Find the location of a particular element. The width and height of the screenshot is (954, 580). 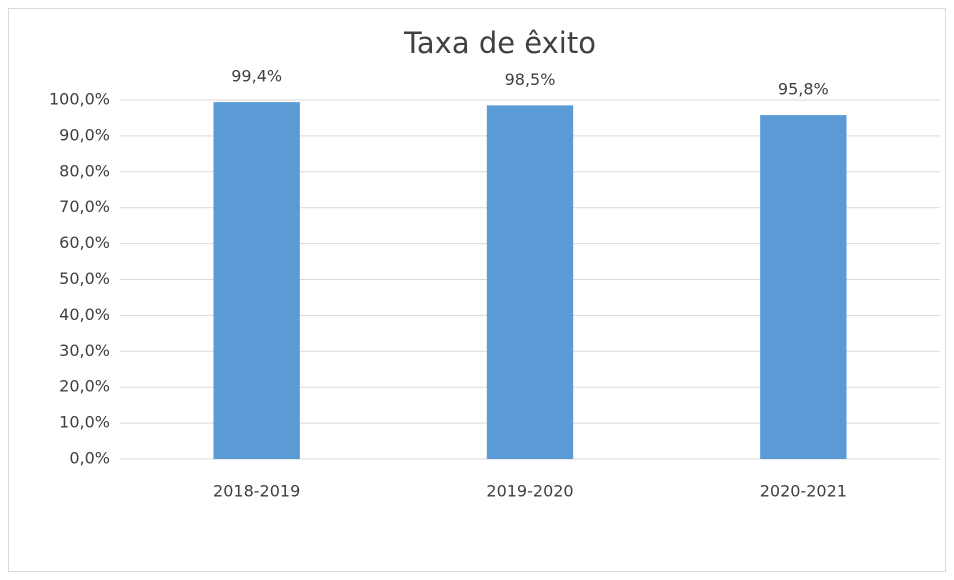

y-tick-label: 80,0% is located at coordinates (84, 170).